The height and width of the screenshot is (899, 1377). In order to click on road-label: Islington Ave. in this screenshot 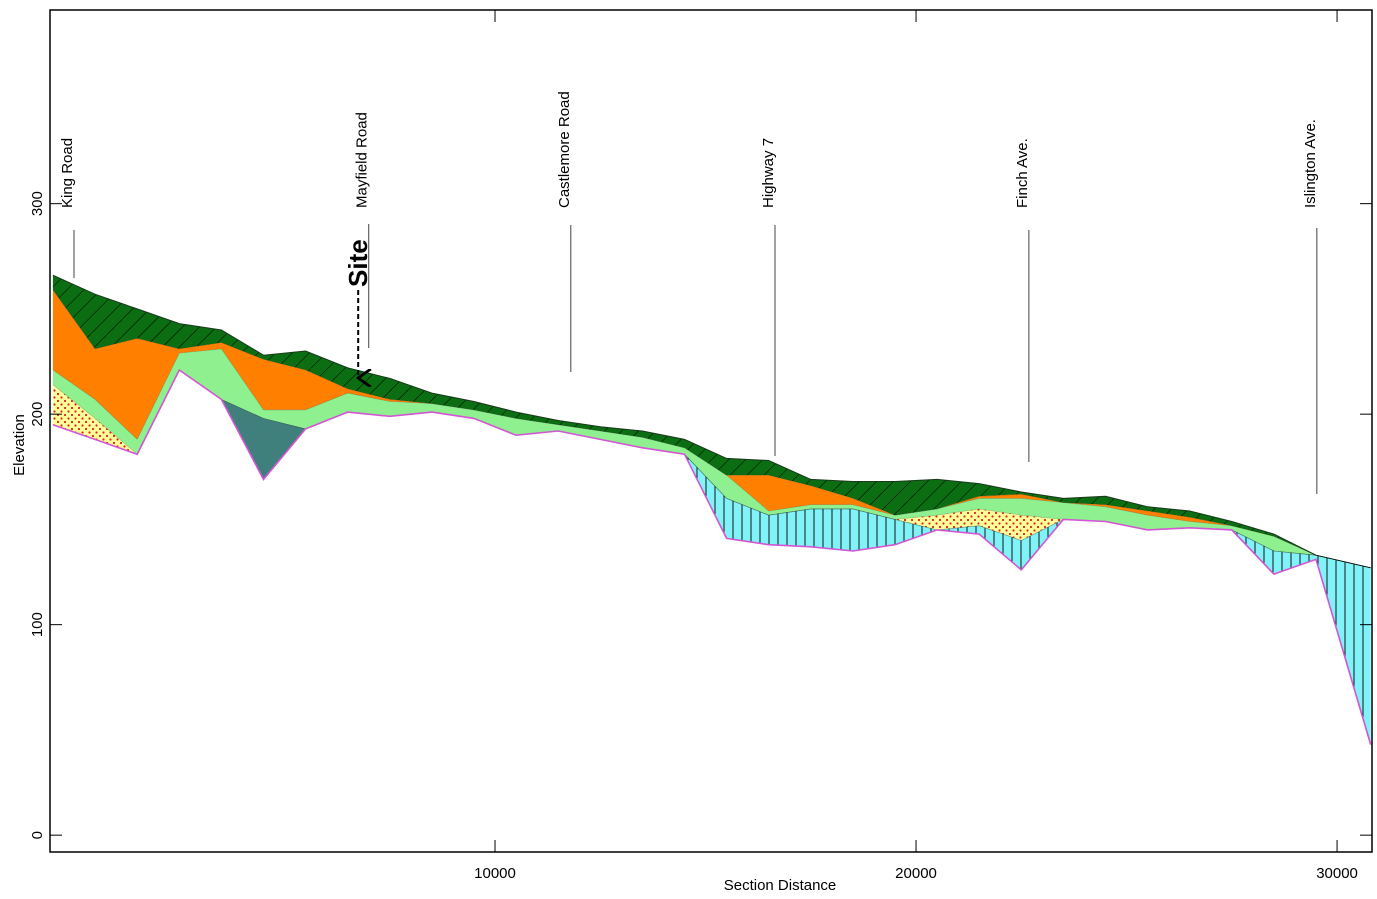, I will do `click(1310, 163)`.